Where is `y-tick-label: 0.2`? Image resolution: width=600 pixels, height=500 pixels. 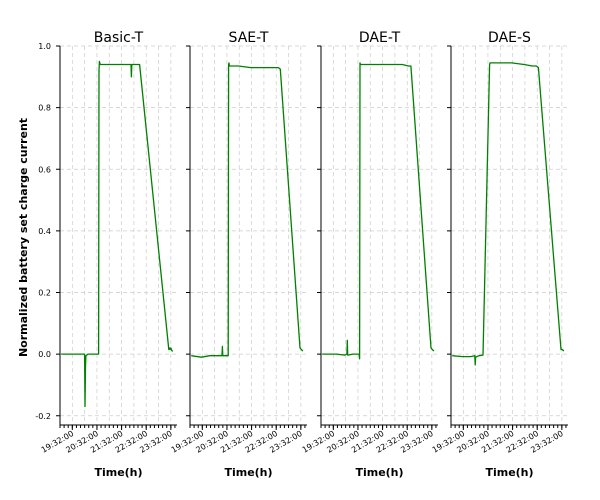 y-tick-label: 0.2 is located at coordinates (44, 293).